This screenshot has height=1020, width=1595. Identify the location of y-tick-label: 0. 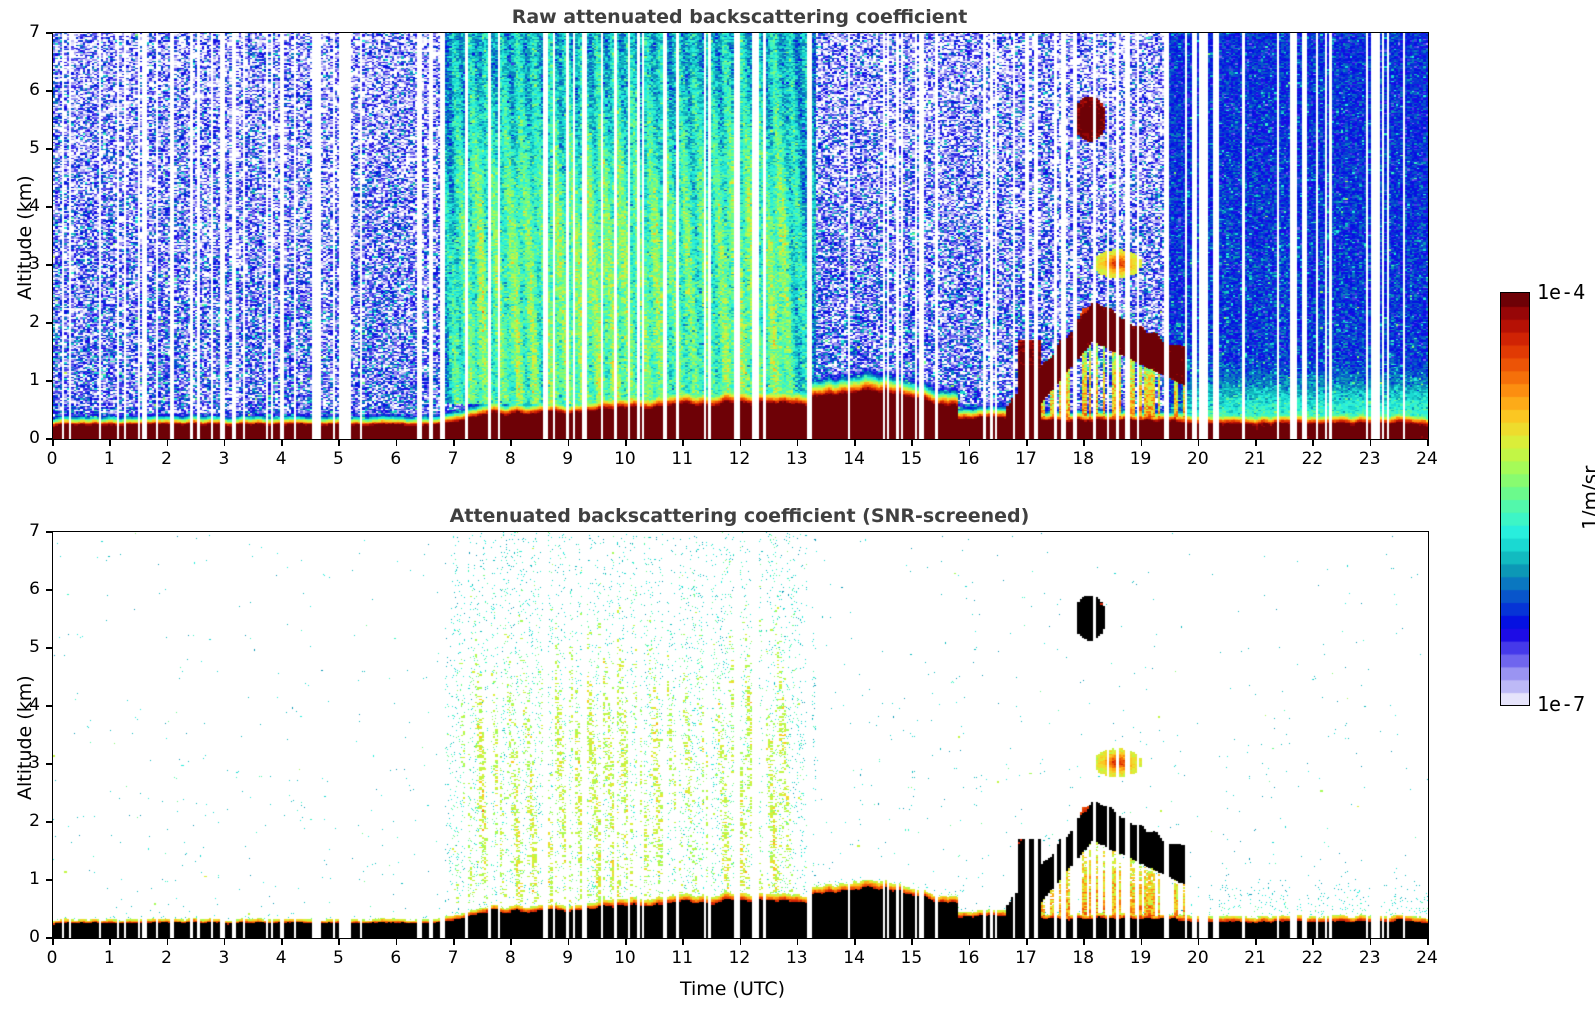
(34, 438).